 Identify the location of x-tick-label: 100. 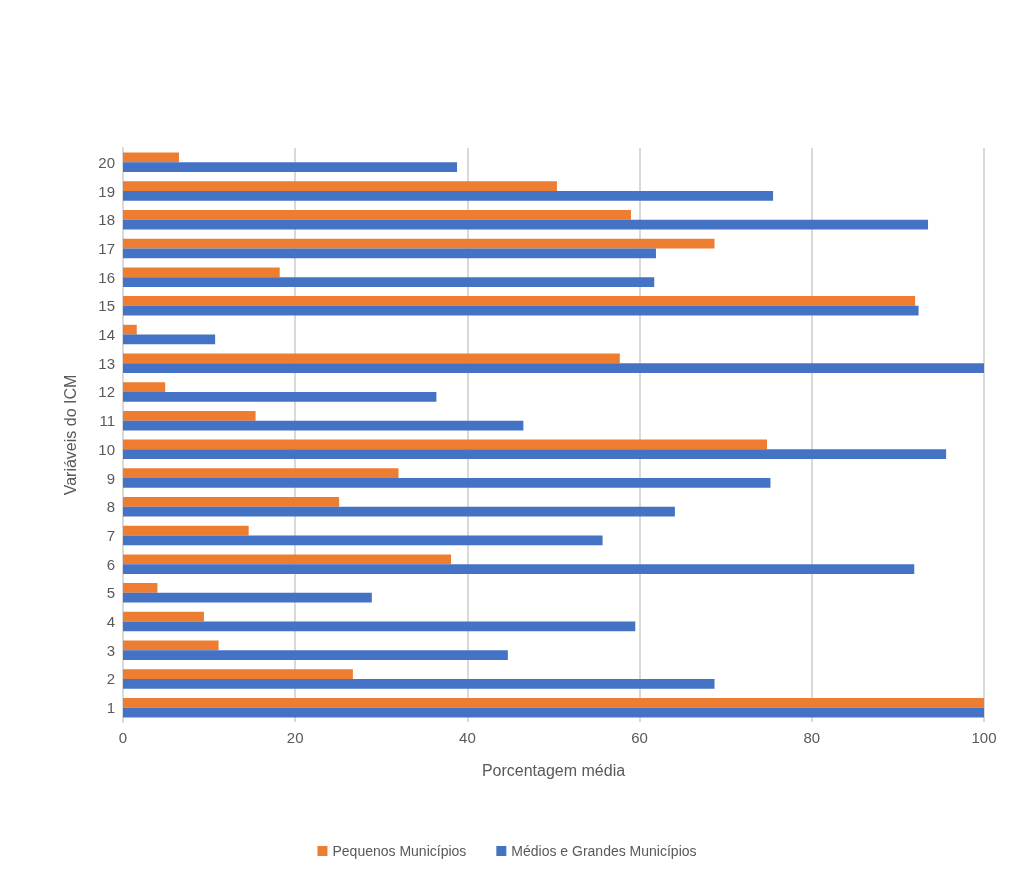
(984, 737).